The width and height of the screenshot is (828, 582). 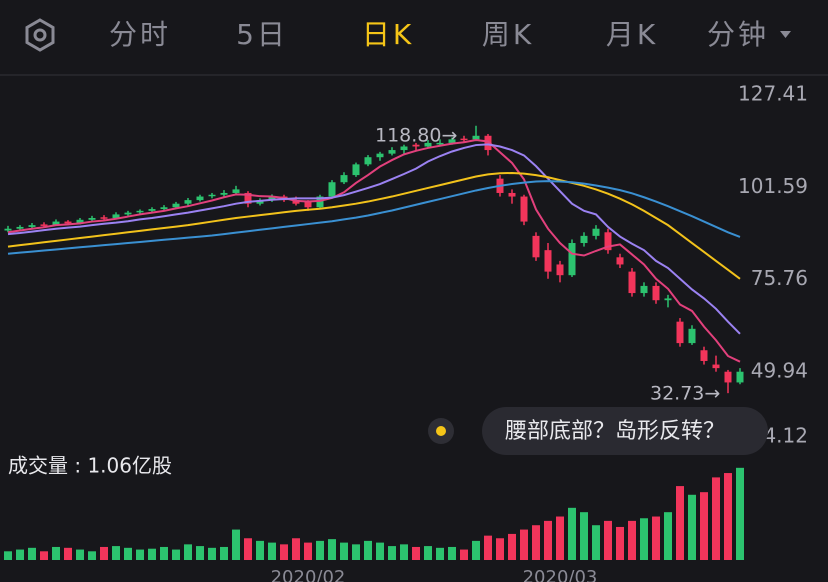 I want to click on low-annotation: 32.73→, so click(x=685, y=394).